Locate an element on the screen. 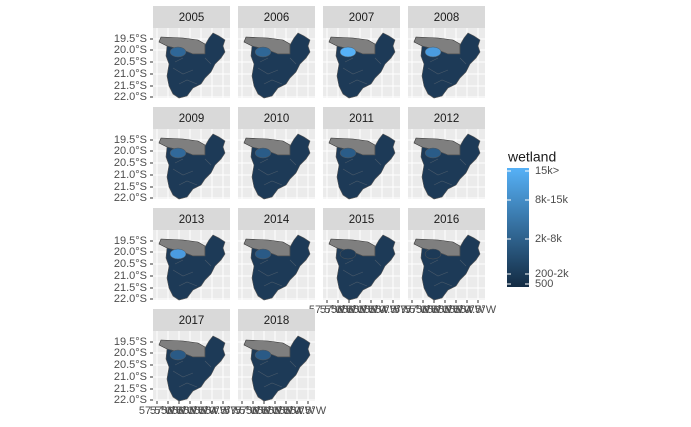  facet: 2009 19.5°S20.0°S20.5°S21.0°S21.5°S22.0°S is located at coordinates (172, 155).